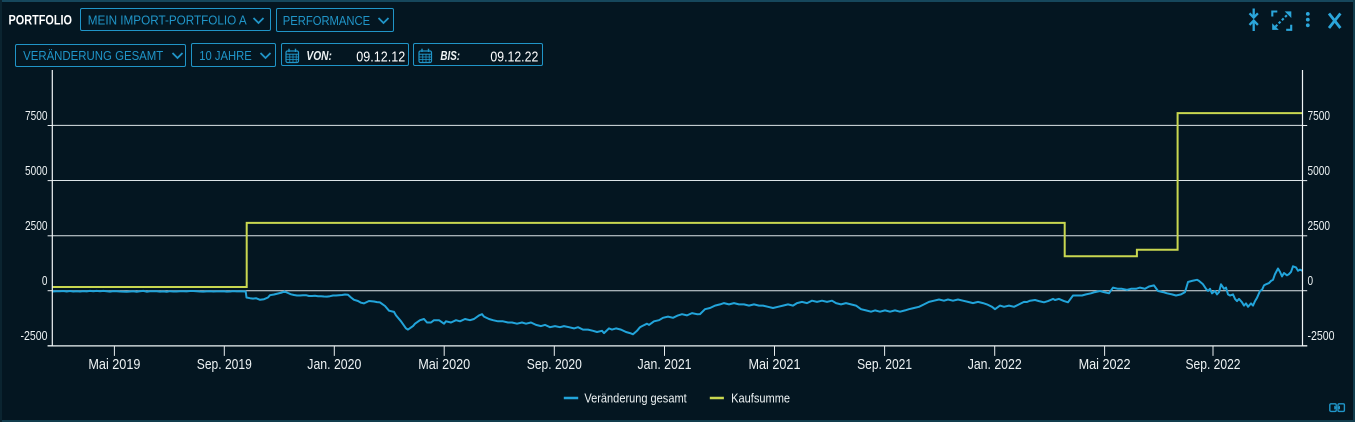 The width and height of the screenshot is (1355, 422). I want to click on svg-text: PORTFOLIO, so click(41, 20).